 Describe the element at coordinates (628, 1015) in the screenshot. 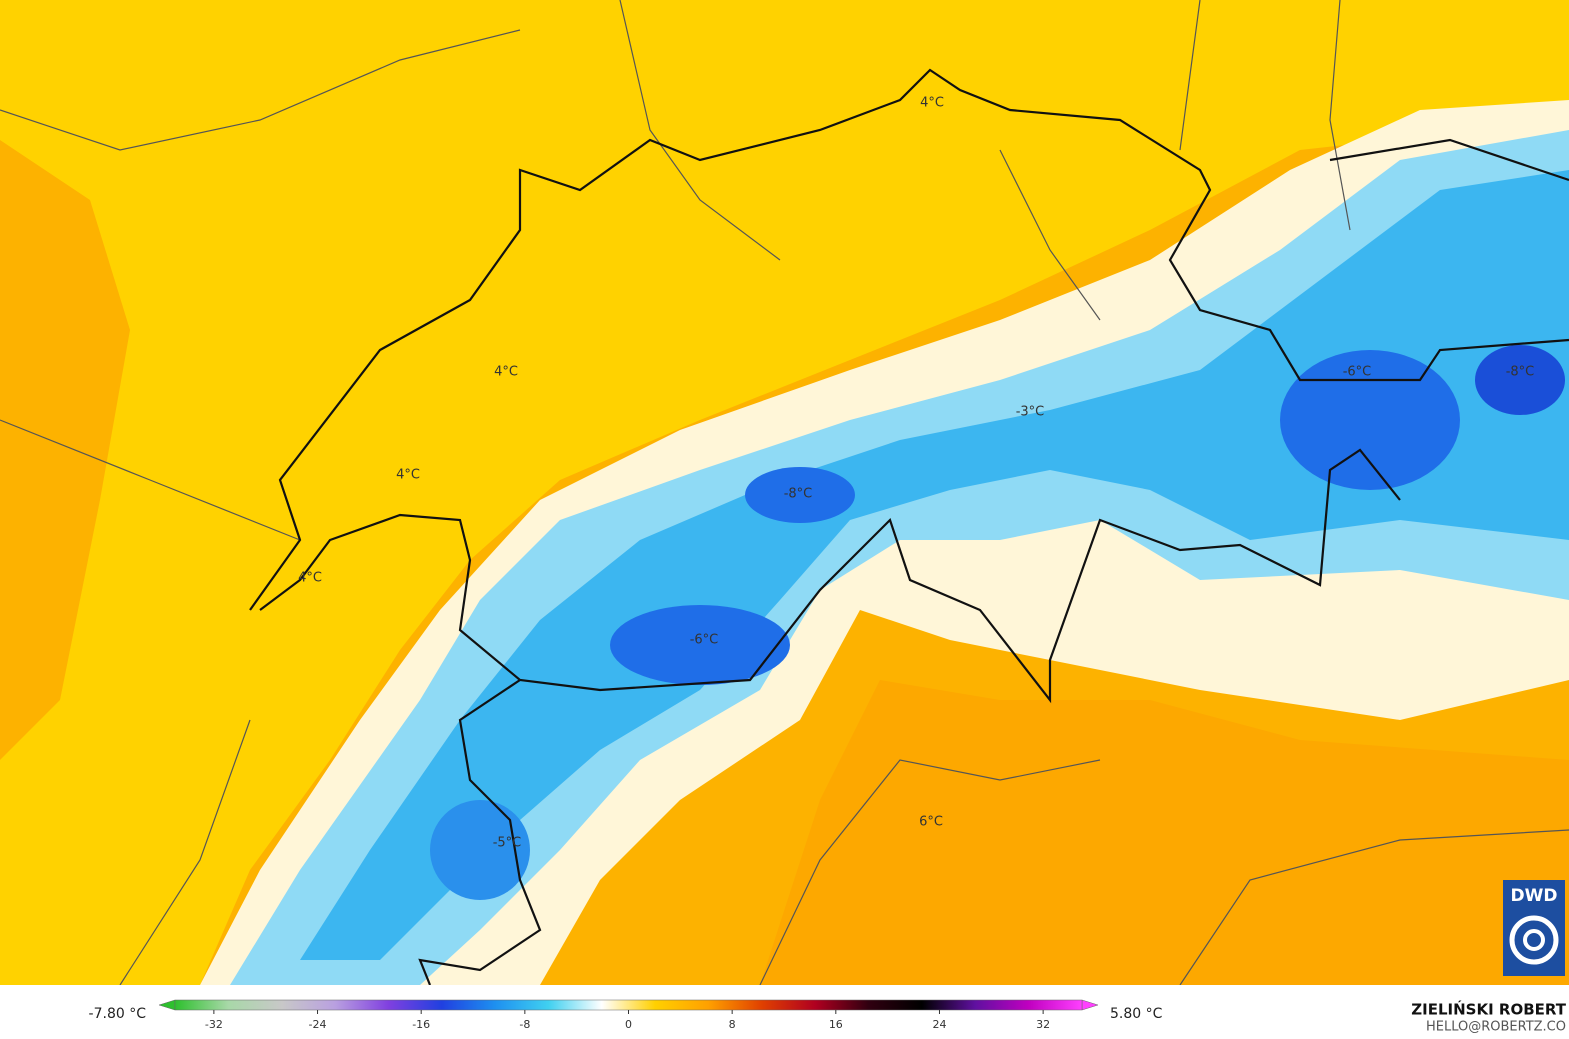

I see `colorbar: -32 -24 -16 -8 0 8 16 24 32` at that location.